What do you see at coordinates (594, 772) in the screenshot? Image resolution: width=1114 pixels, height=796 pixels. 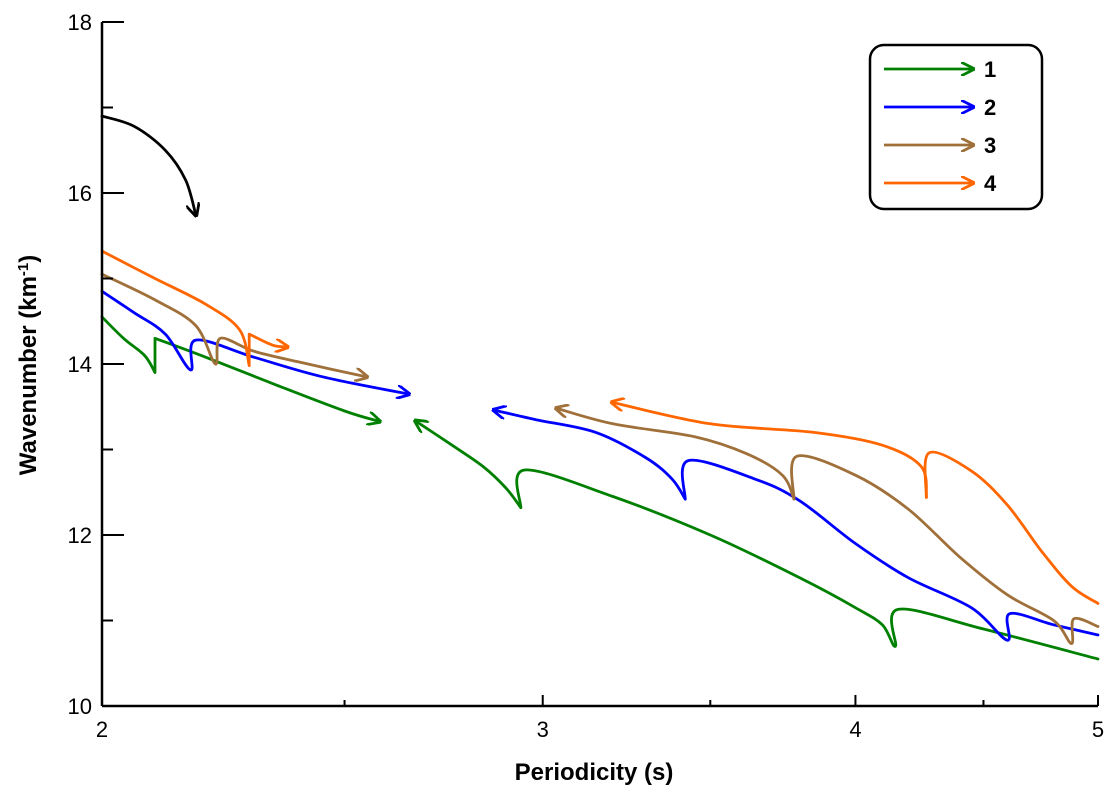 I see `x-axis-title: Periodicity (s)` at bounding box center [594, 772].